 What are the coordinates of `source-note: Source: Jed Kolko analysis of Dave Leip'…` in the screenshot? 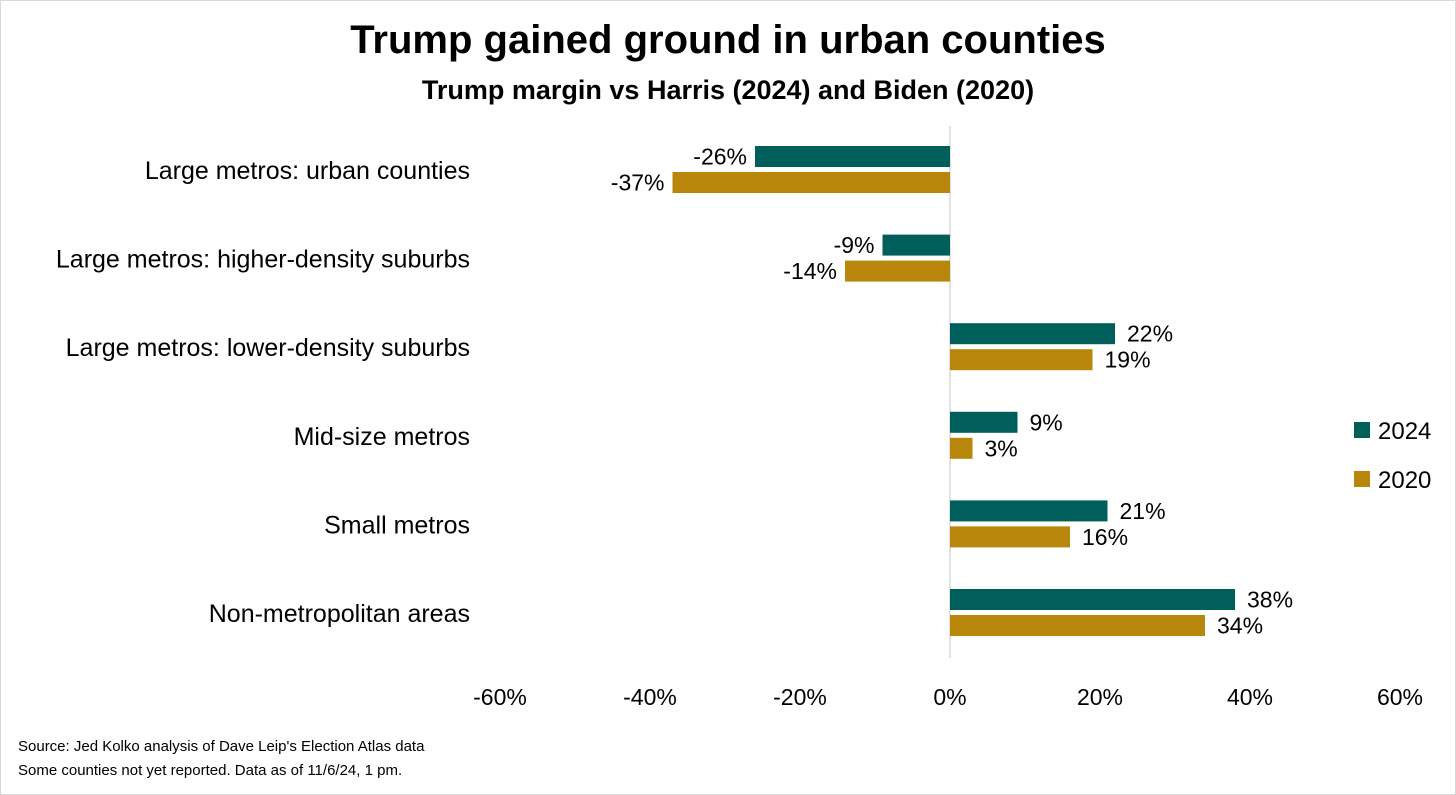 It's located at (221, 759).